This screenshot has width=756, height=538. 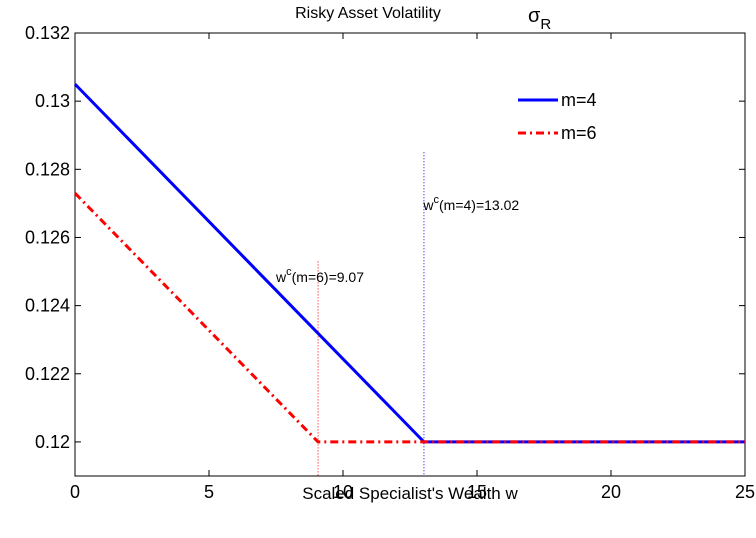 I want to click on y-tick-label: 0.122, so click(x=47, y=374).